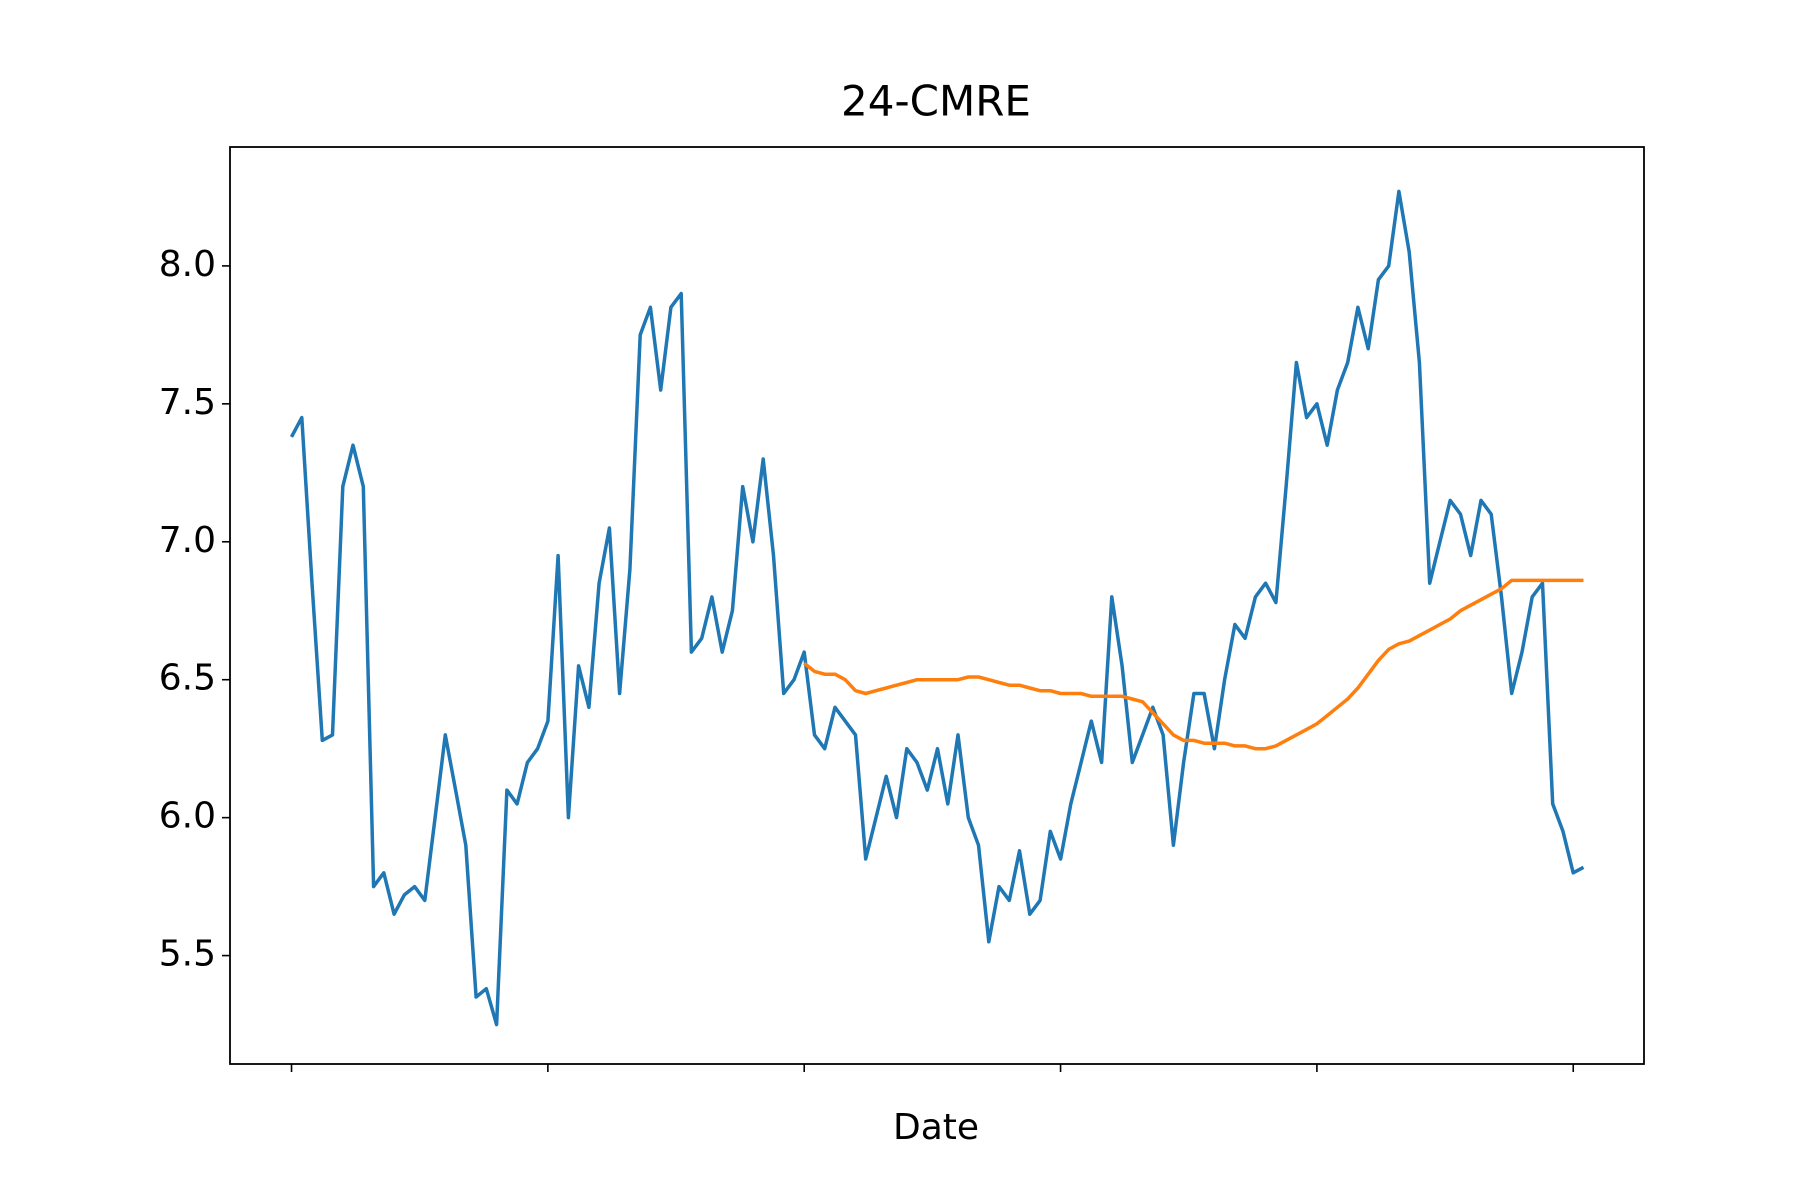 The height and width of the screenshot is (1200, 1800). What do you see at coordinates (936, 1127) in the screenshot?
I see `x-axis-label: Date` at bounding box center [936, 1127].